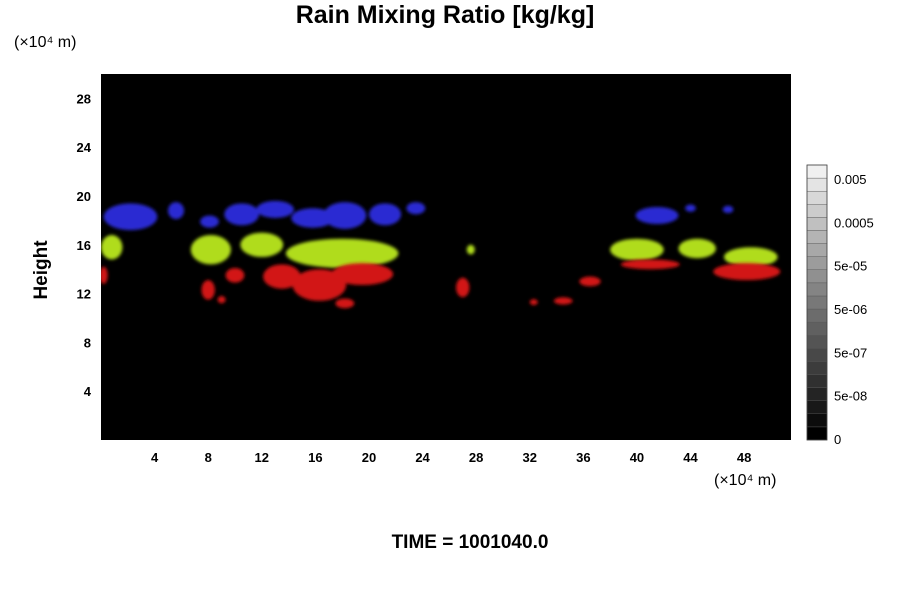 This screenshot has height=600, width=900. I want to click on x-tick-label: 8, so click(208, 457).